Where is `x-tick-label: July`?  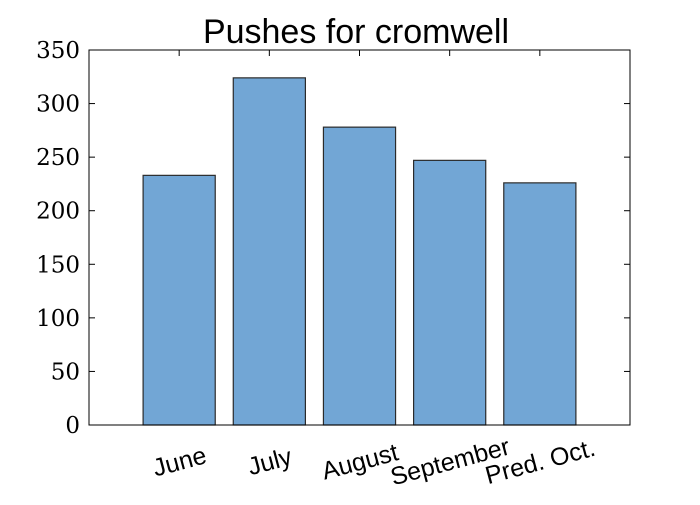 x-tick-label: July is located at coordinates (270, 462).